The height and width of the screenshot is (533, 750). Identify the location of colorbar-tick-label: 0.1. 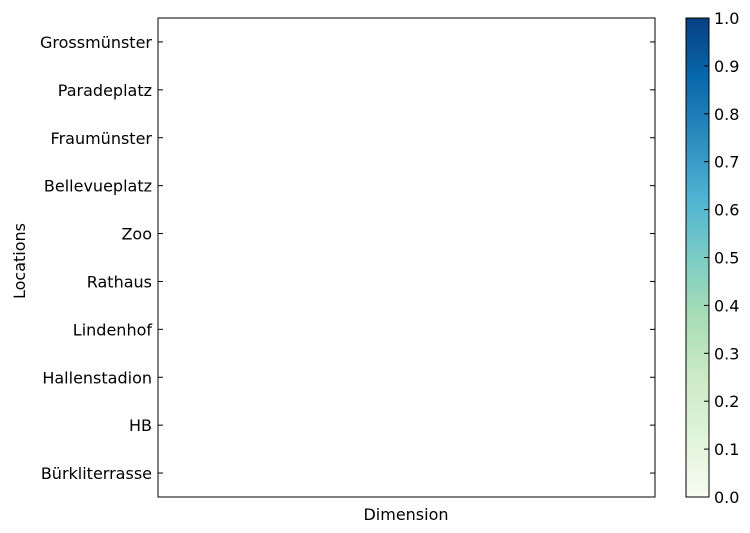
(726, 449).